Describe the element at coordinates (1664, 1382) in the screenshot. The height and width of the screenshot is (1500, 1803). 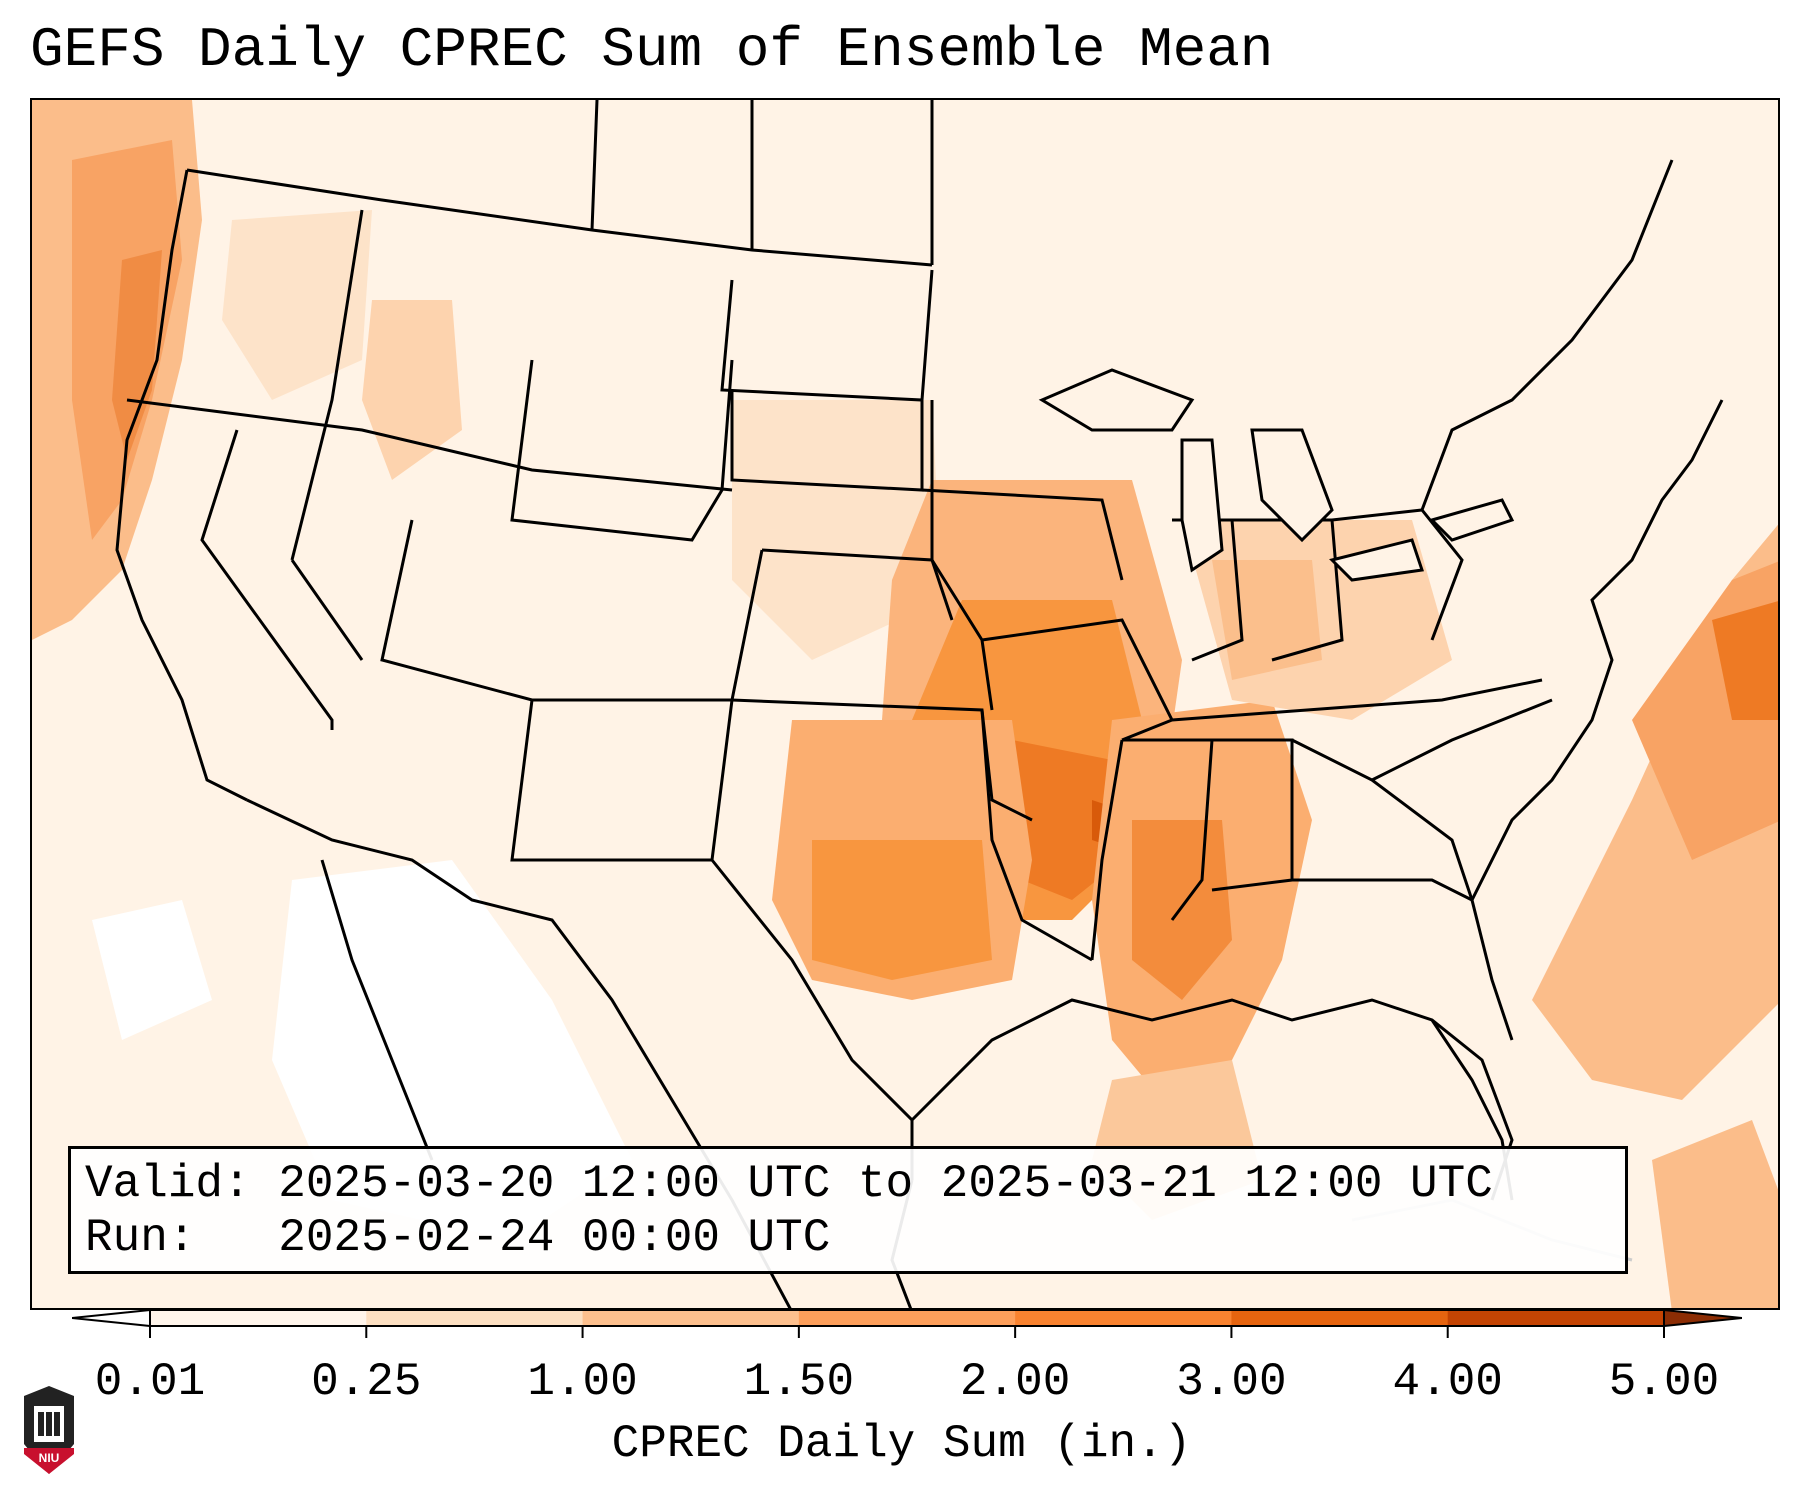
I see `colorbar-tick-label: 5.00` at that location.